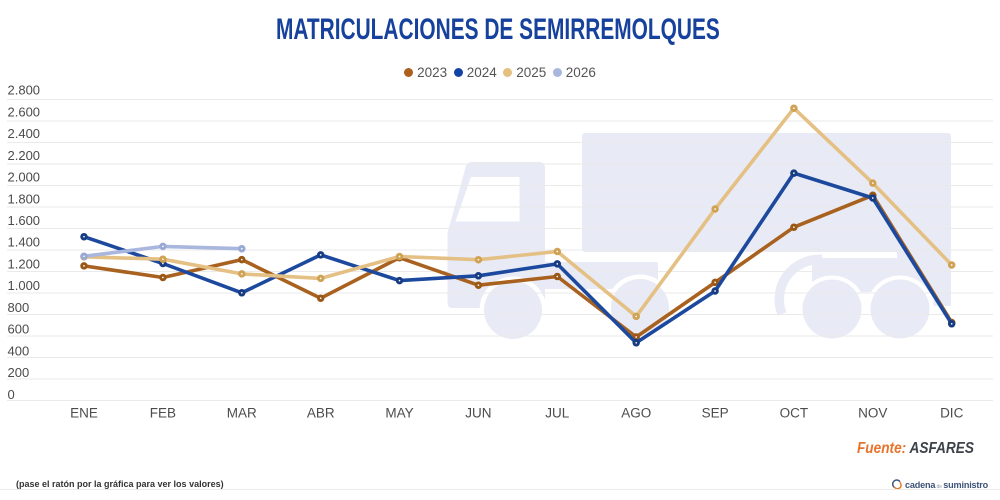  I want to click on svg-text: 1.000, so click(24, 285).